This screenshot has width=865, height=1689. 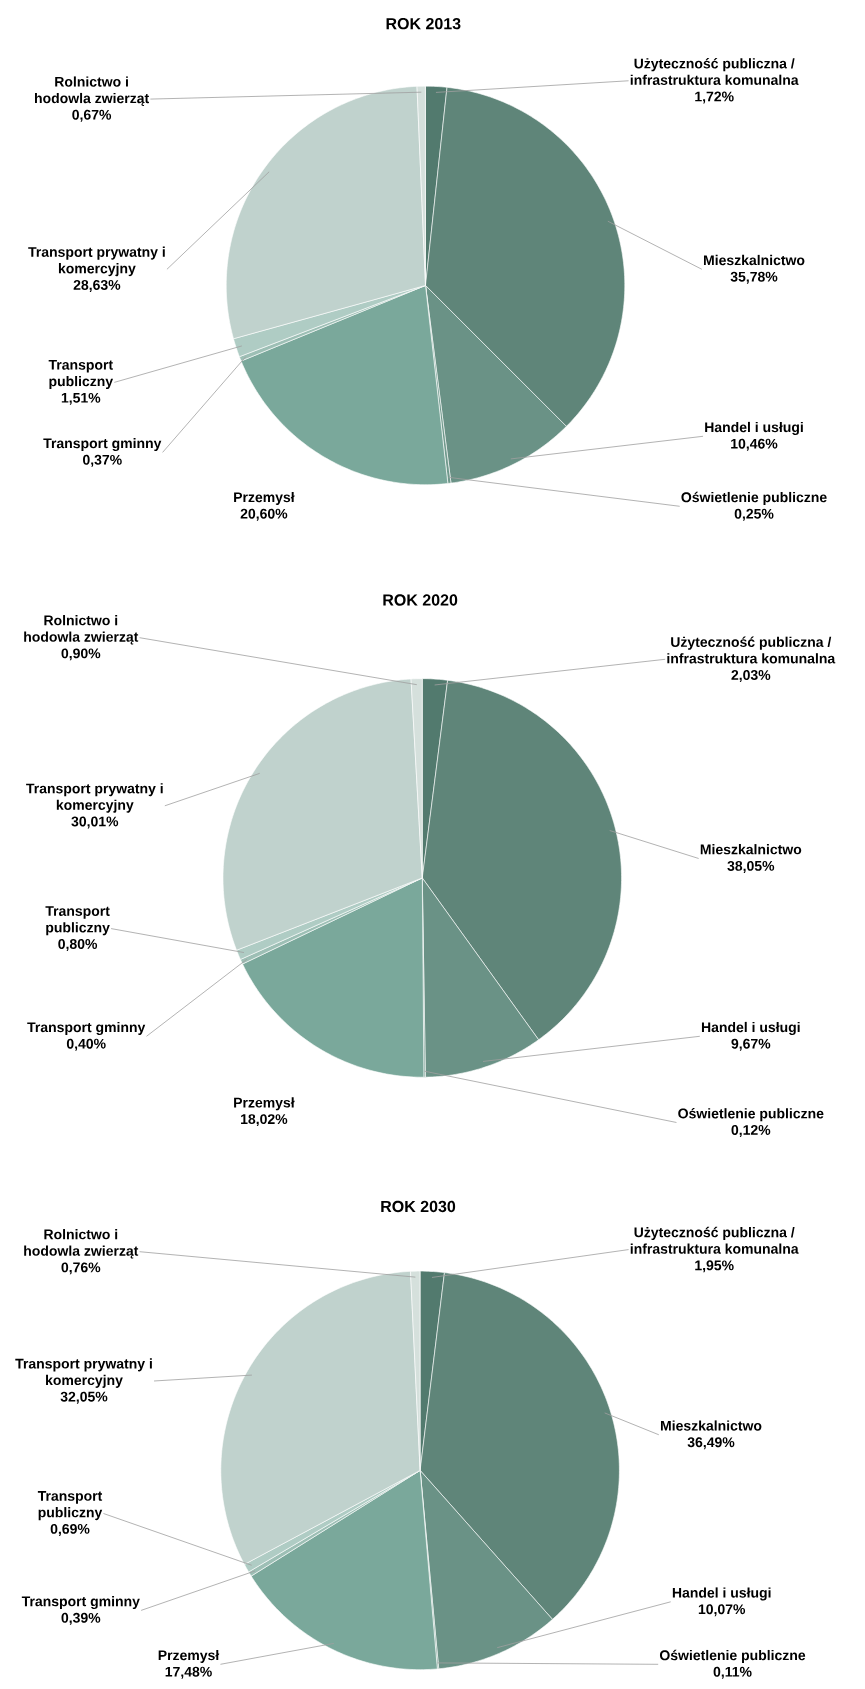 I want to click on data-label: 0,25%, so click(x=754, y=514).